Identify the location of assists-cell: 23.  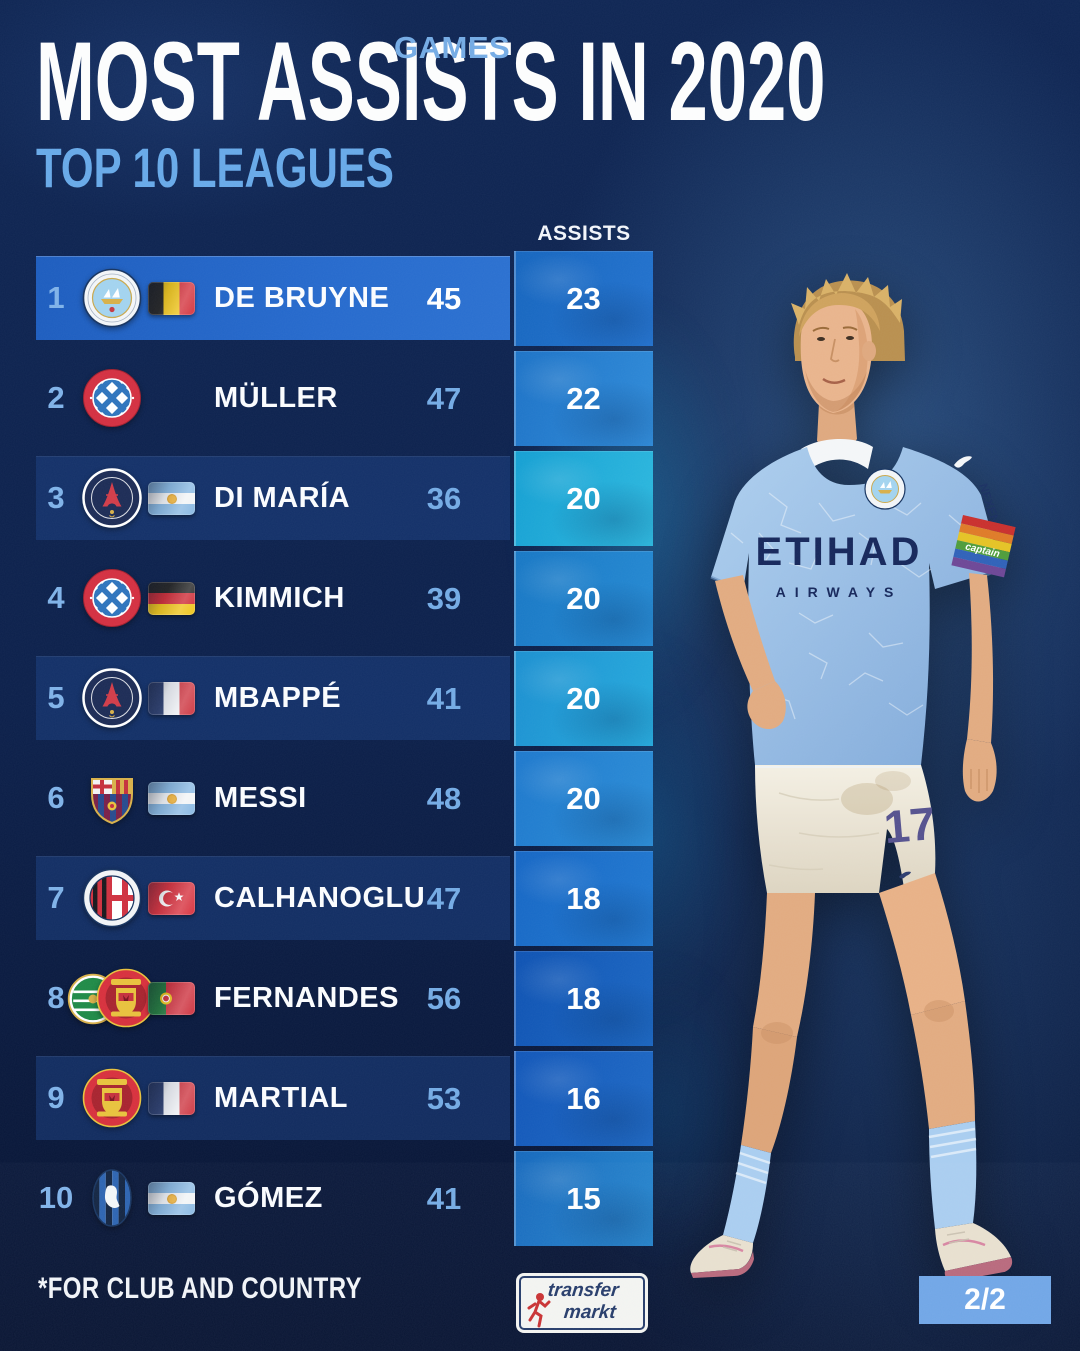
(583, 298).